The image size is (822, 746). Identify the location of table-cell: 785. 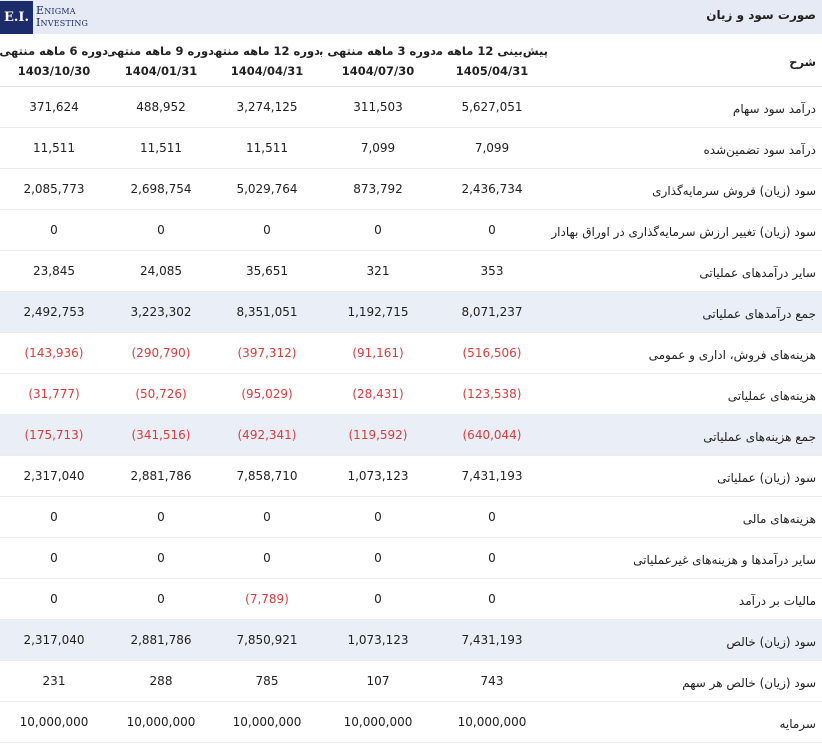
(267, 681).